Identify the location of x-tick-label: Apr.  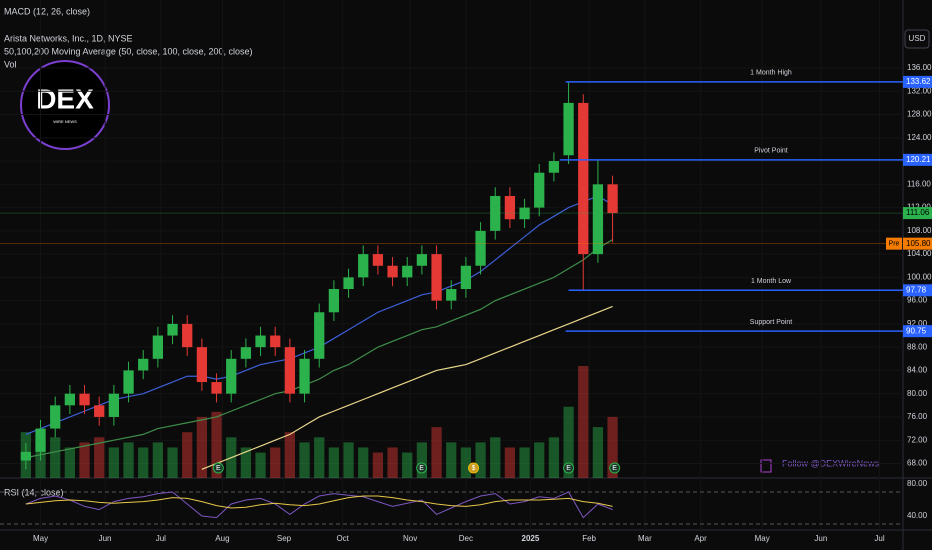
(700, 538).